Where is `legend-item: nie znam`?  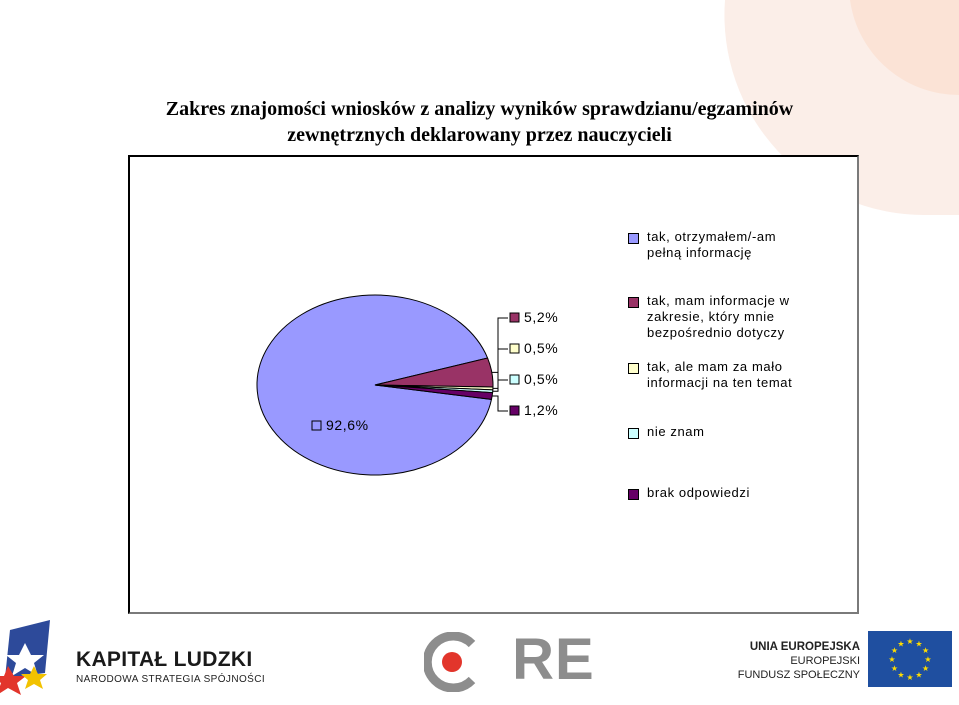
legend-item: nie znam is located at coordinates (737, 432).